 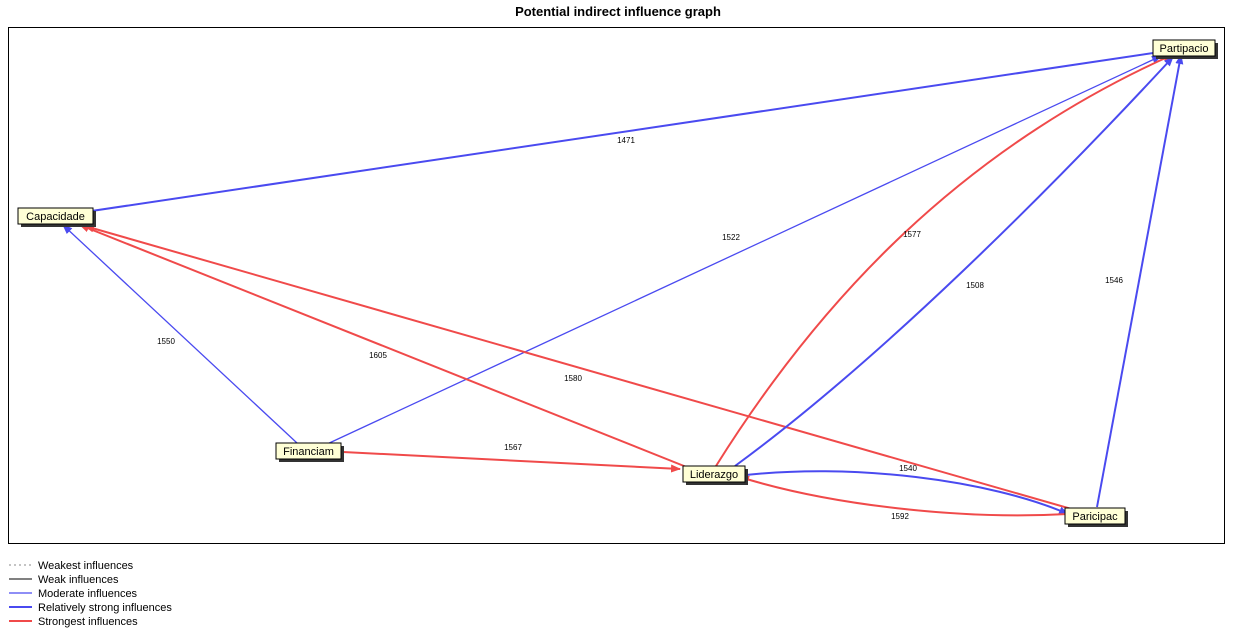 I want to click on edge-label: 1567, so click(x=513, y=447).